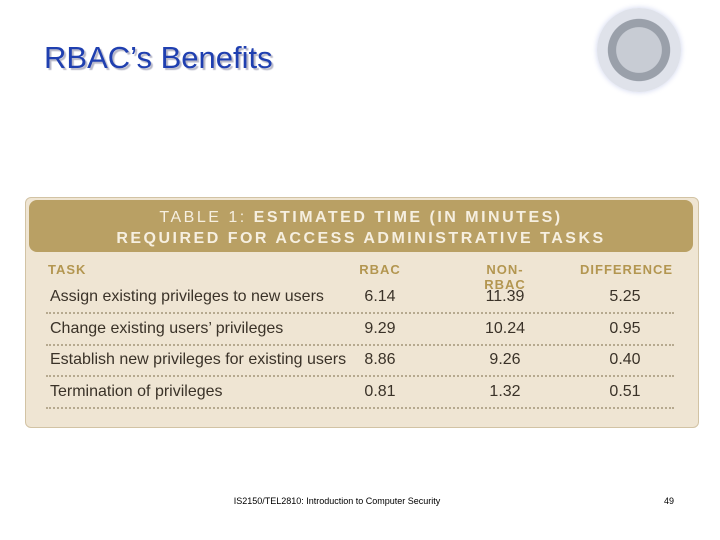 Image resolution: width=720 pixels, height=540 pixels. Describe the element at coordinates (505, 277) in the screenshot. I see `column-header: NON-RBAC` at that location.